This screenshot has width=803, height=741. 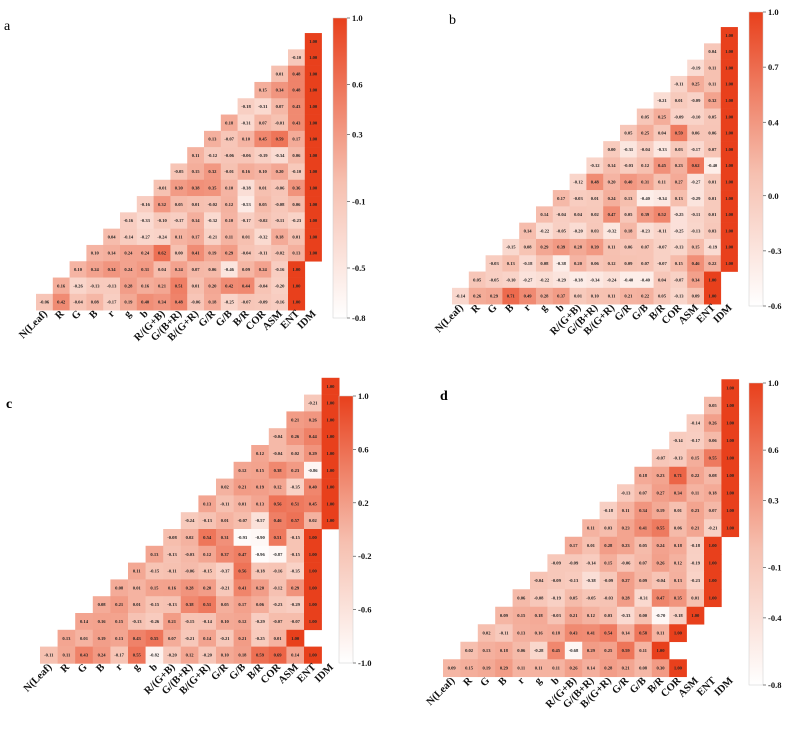 I want to click on cell-value-label: -0.57, so click(x=260, y=520).